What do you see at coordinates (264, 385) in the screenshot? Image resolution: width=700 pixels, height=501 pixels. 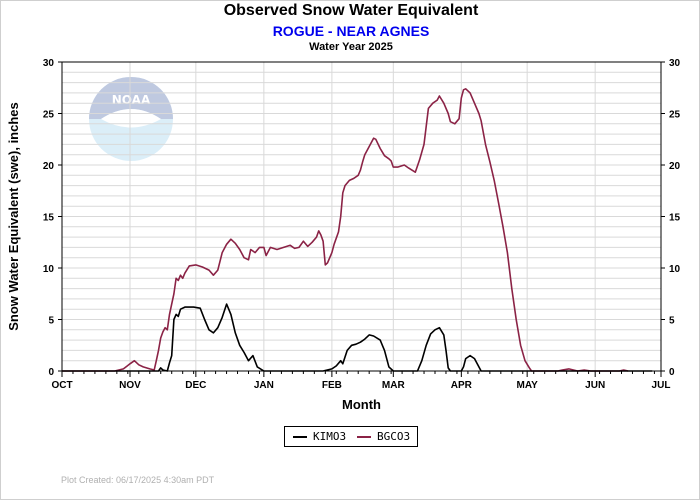 I see `x-tick-label: JAN` at bounding box center [264, 385].